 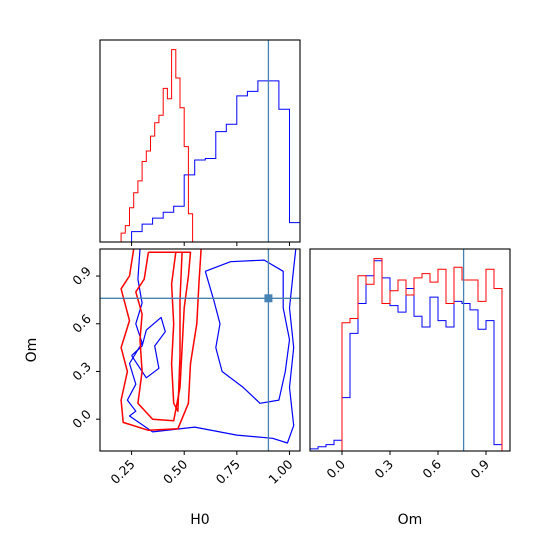 What do you see at coordinates (228, 472) in the screenshot?
I see `contour-xtick-label-3: 0.75` at bounding box center [228, 472].